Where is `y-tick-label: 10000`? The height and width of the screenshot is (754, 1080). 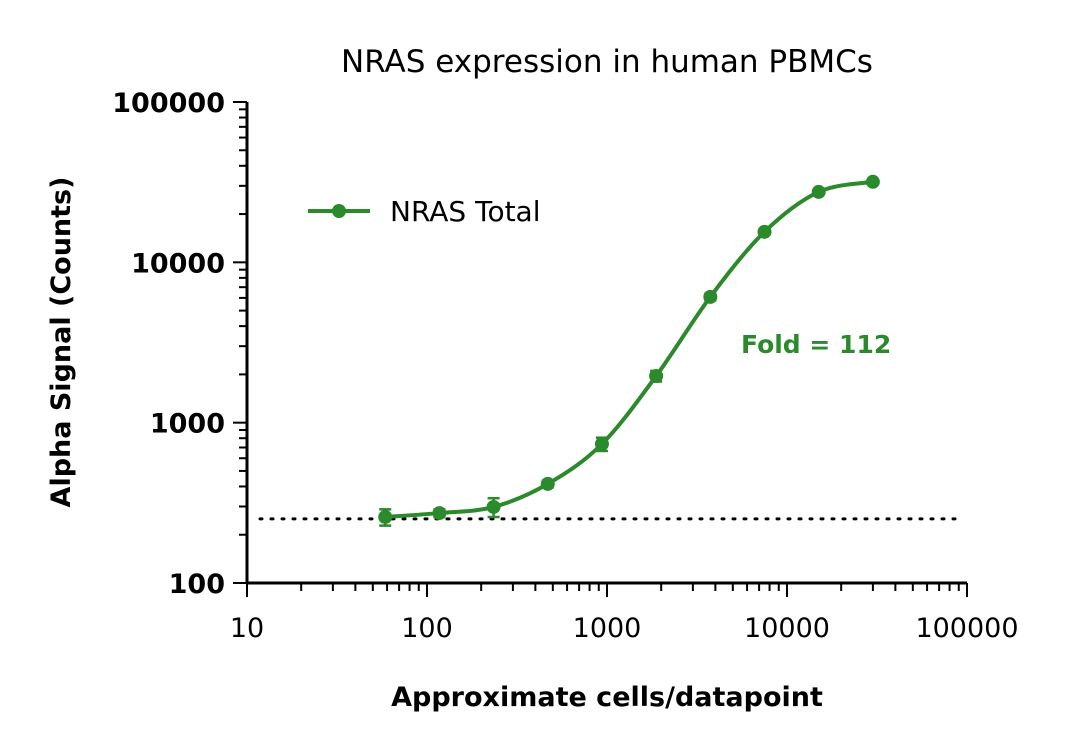 y-tick-label: 10000 is located at coordinates (178, 263).